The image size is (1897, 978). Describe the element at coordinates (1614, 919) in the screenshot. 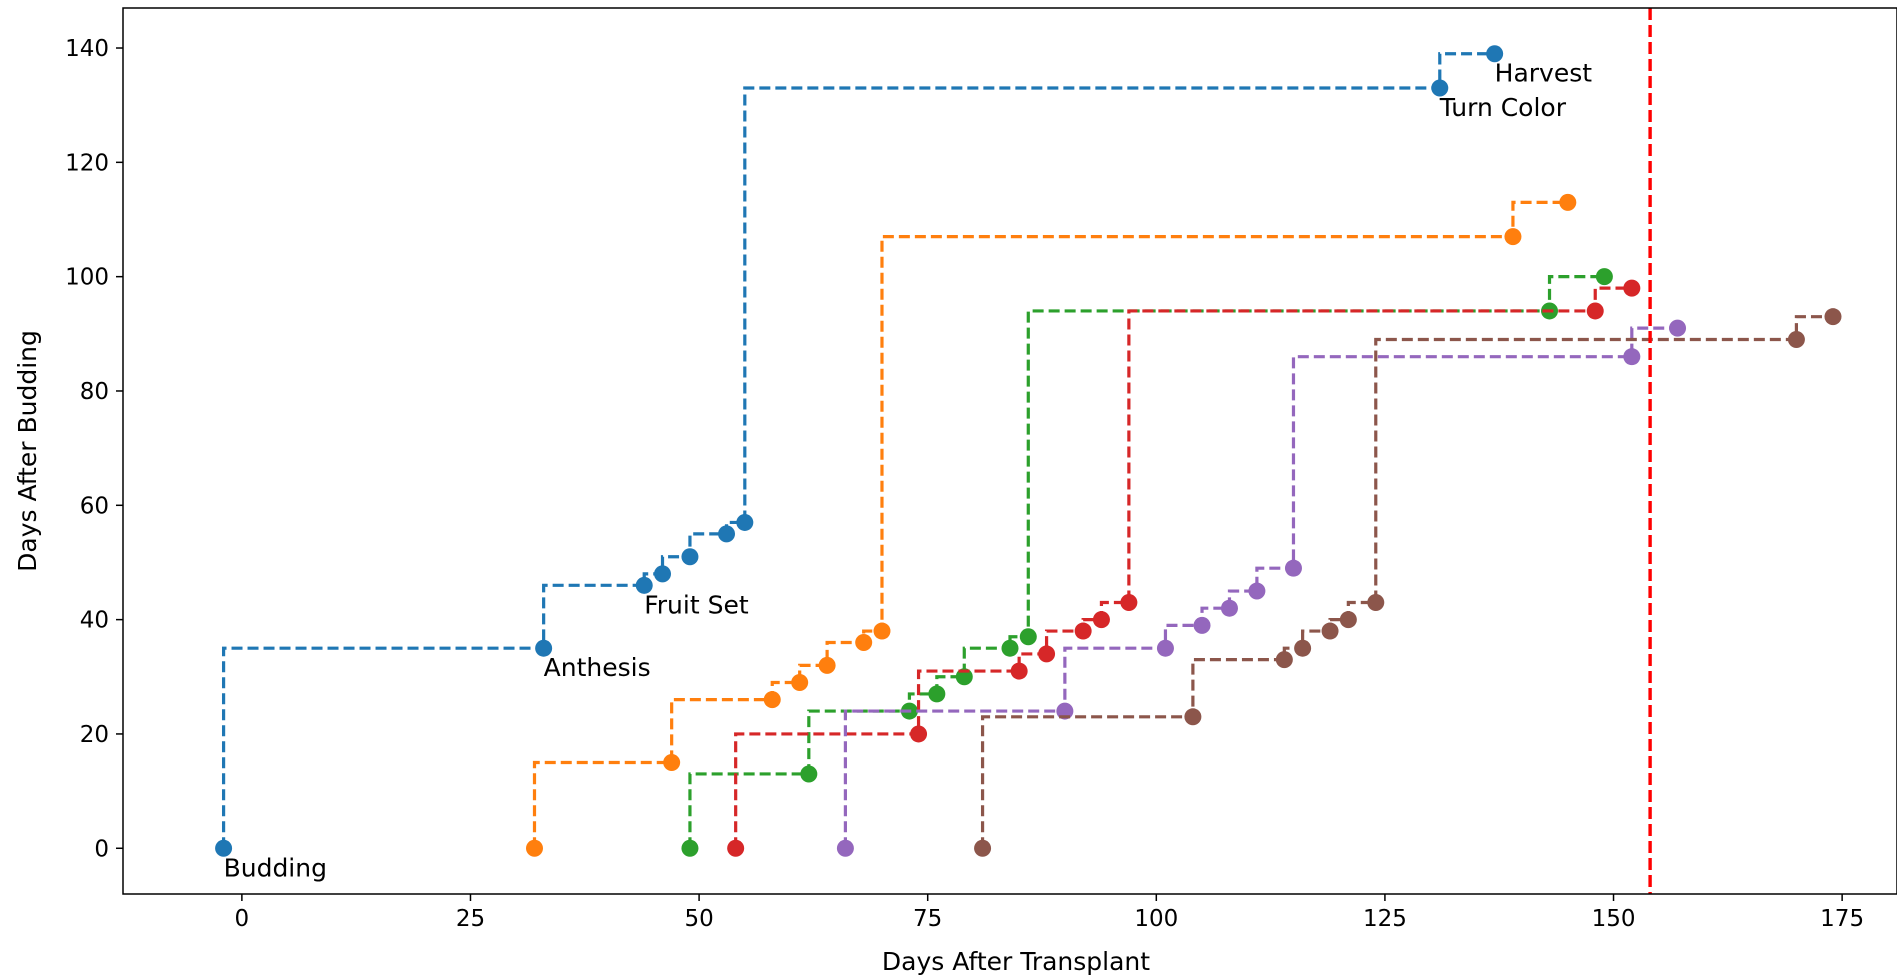

I see `x-tick-label: 150` at that location.